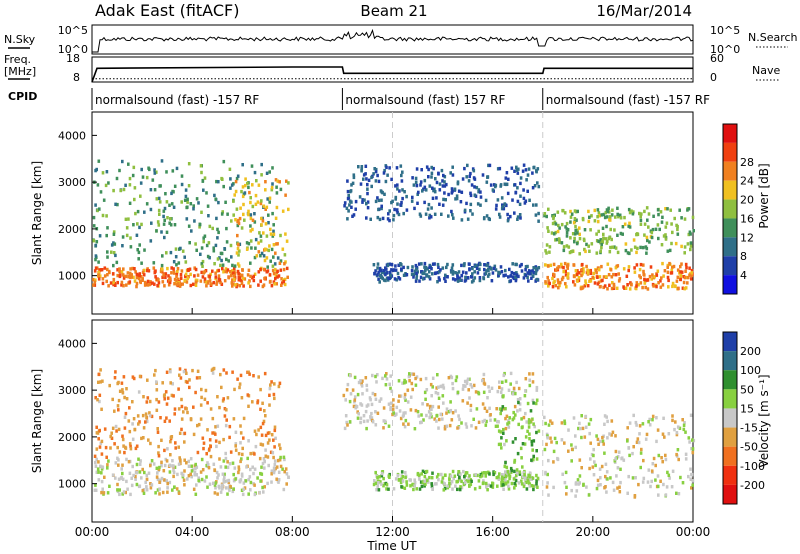 The image size is (800, 554). I want to click on nsearch-label: N.Search, so click(773, 37).